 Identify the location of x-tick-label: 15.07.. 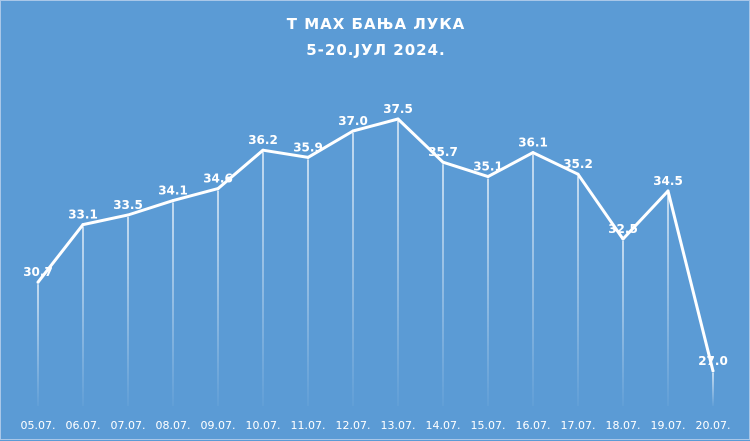
(488, 425).